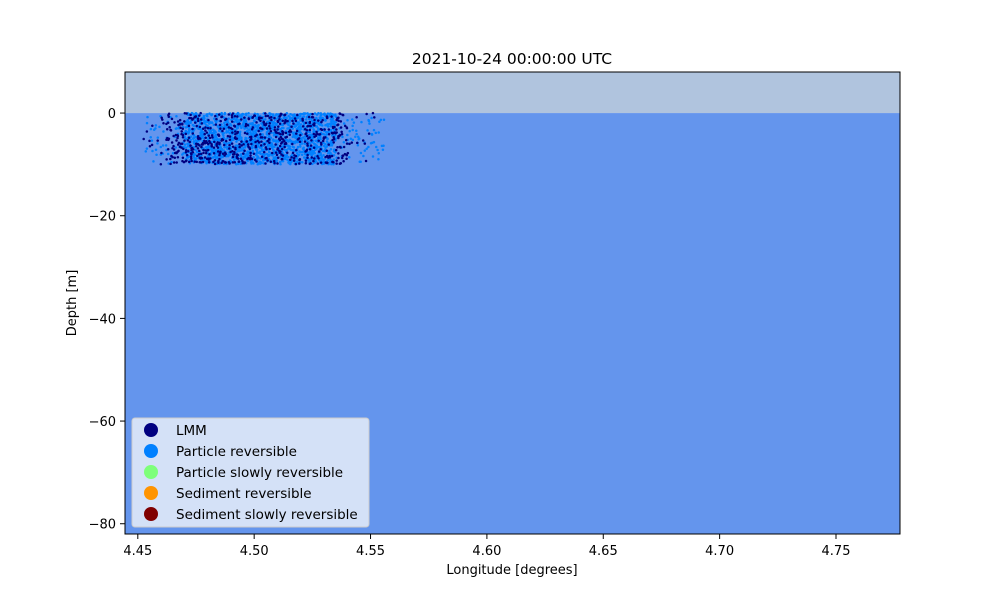 This screenshot has height=600, width=1000. What do you see at coordinates (112, 114) in the screenshot?
I see `y-tick-label: 0` at bounding box center [112, 114].